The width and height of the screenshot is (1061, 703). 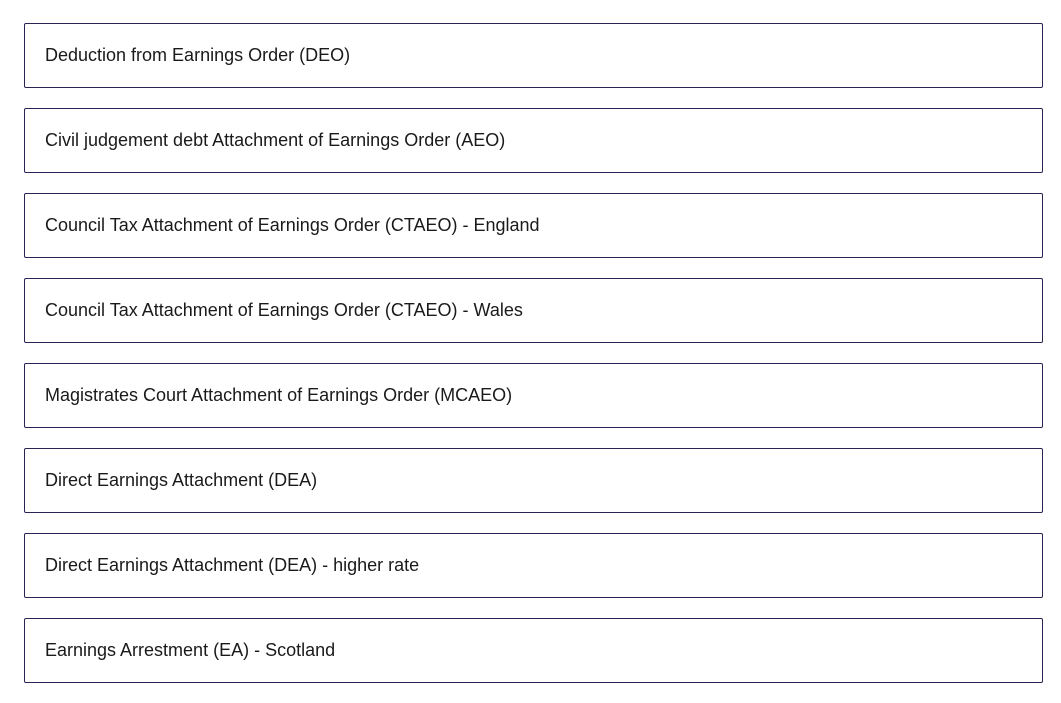 I want to click on option-label: Earnings Arrestment (EA) - Scotland, so click(x=190, y=650).